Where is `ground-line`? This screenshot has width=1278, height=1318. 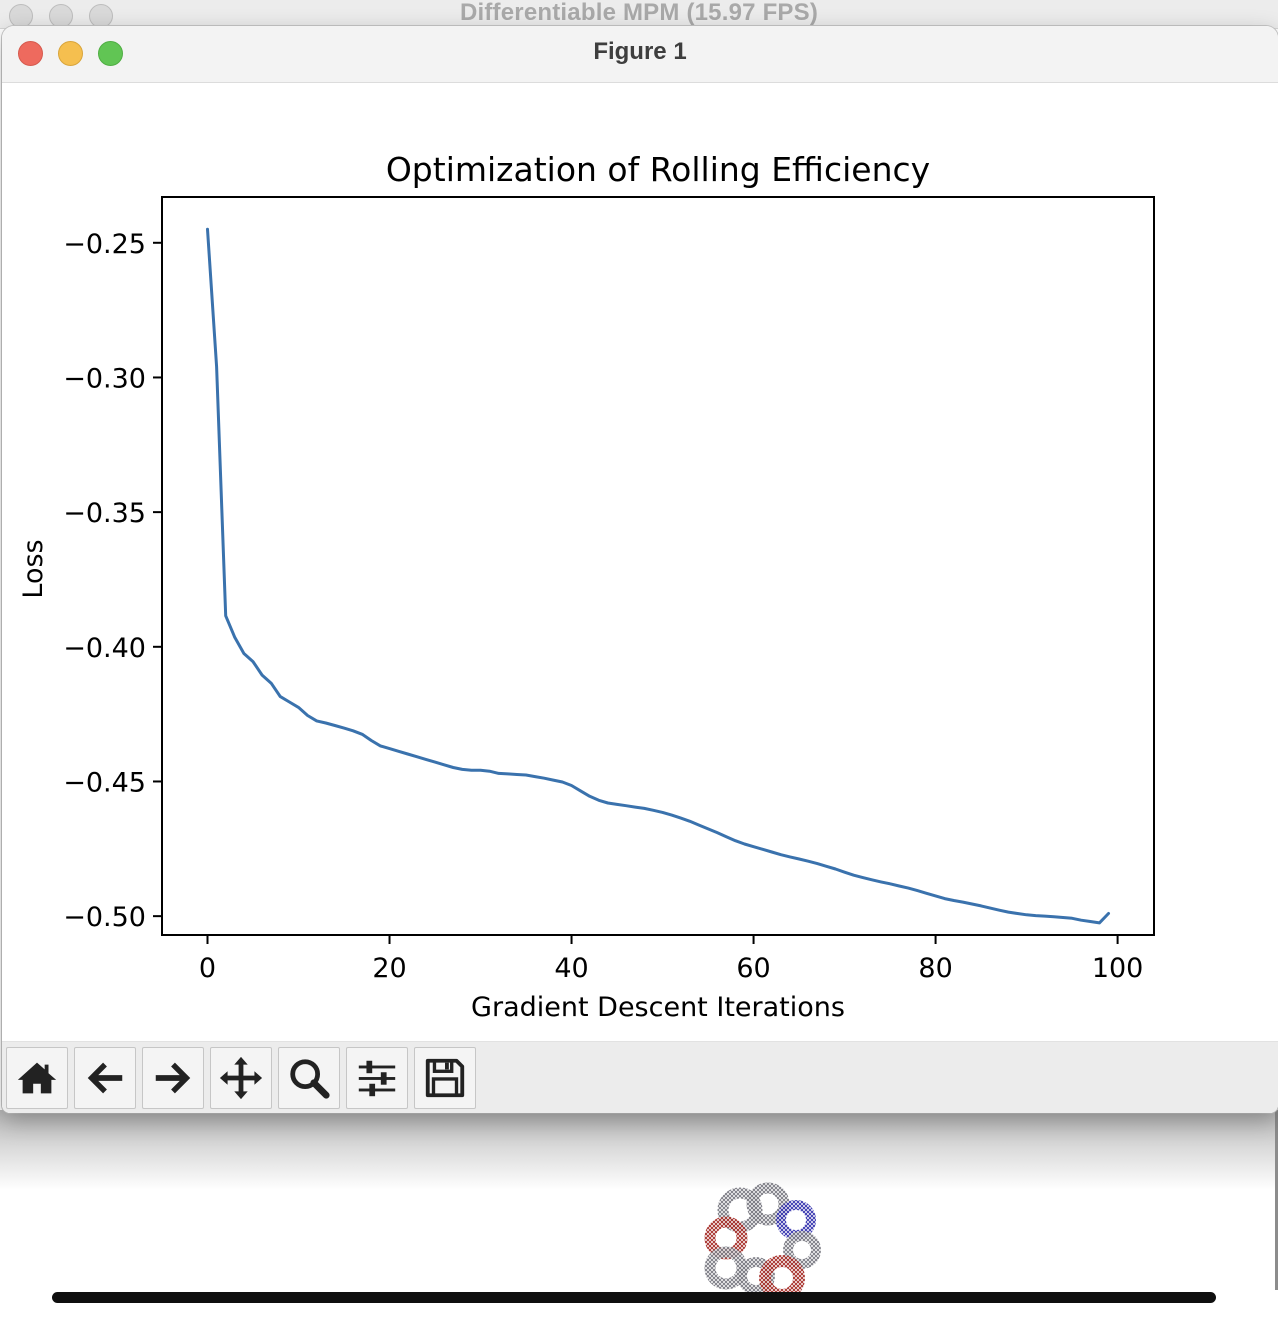 ground-line is located at coordinates (634, 1297).